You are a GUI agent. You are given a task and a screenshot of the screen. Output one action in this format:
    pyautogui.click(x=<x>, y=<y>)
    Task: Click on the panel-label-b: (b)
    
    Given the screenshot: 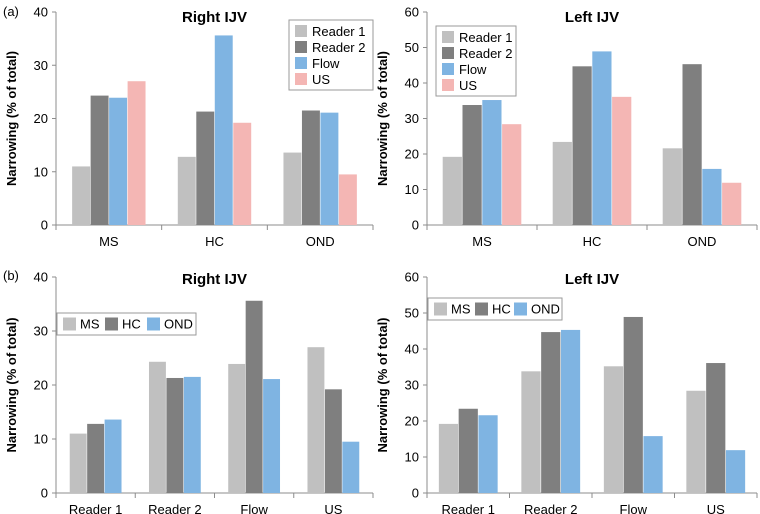 What is the action you would take?
    pyautogui.click(x=11, y=275)
    